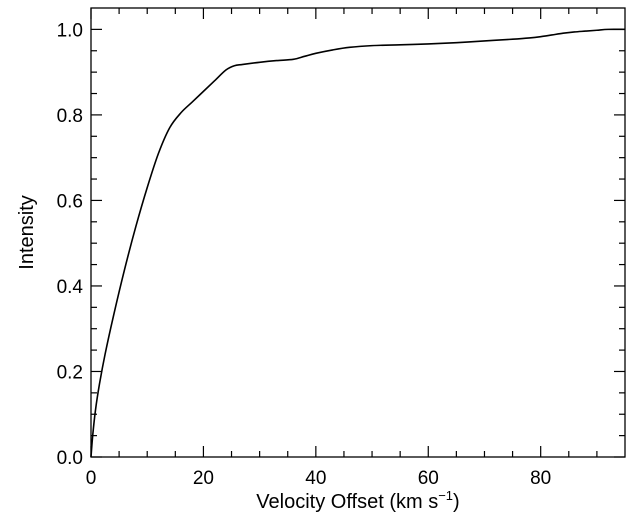 The width and height of the screenshot is (635, 519). I want to click on y-tick-label: 0.0, so click(70, 458).